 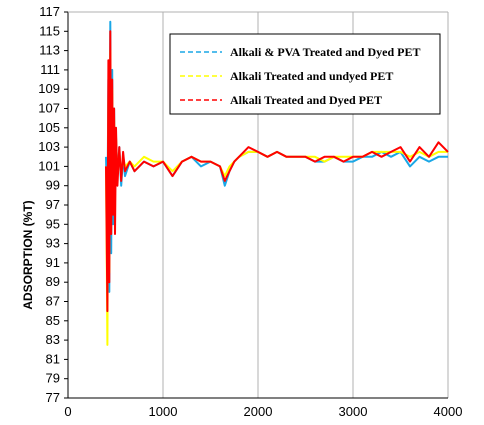 I want to click on x-tick-label: 2000, so click(x=258, y=411).